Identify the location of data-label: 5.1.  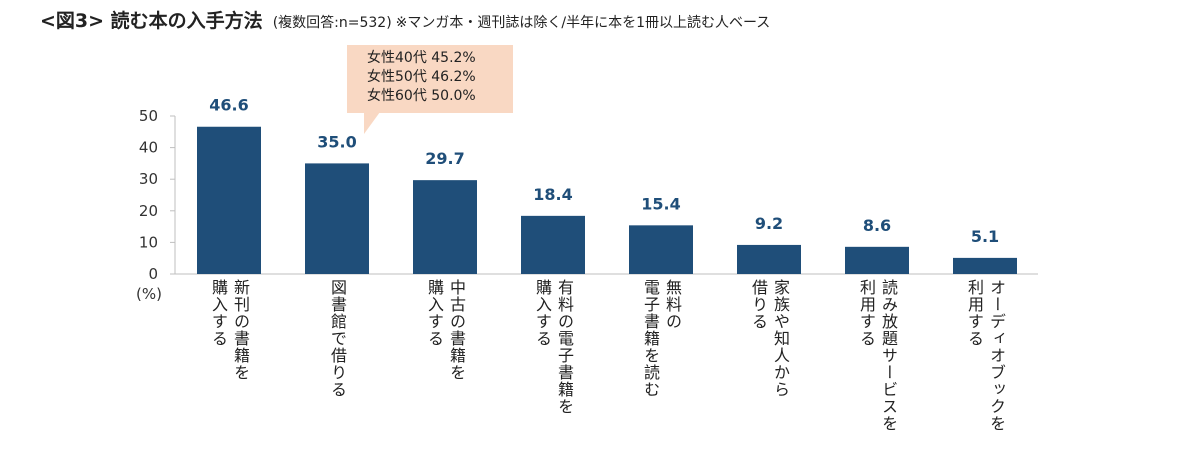
(985, 236).